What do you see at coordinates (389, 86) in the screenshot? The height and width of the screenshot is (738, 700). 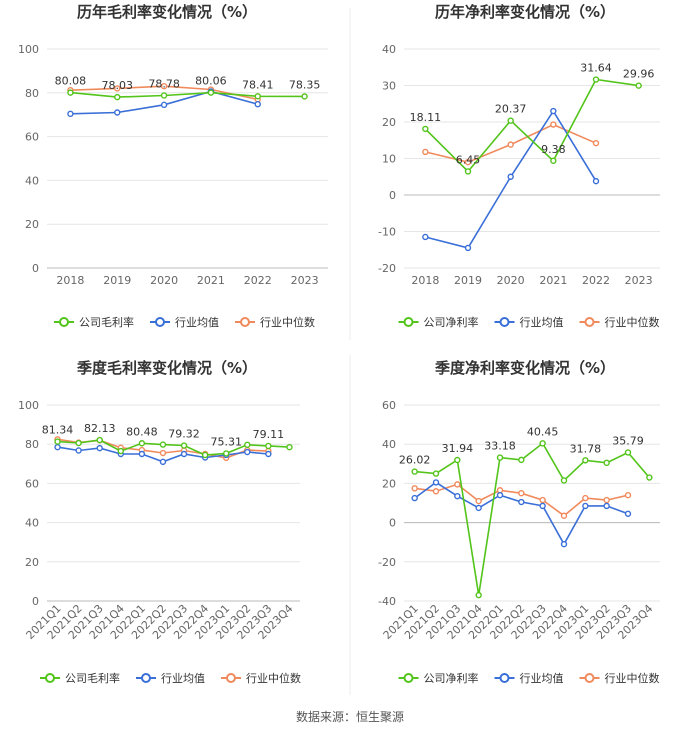 I see `y-tick-label: 30` at bounding box center [389, 86].